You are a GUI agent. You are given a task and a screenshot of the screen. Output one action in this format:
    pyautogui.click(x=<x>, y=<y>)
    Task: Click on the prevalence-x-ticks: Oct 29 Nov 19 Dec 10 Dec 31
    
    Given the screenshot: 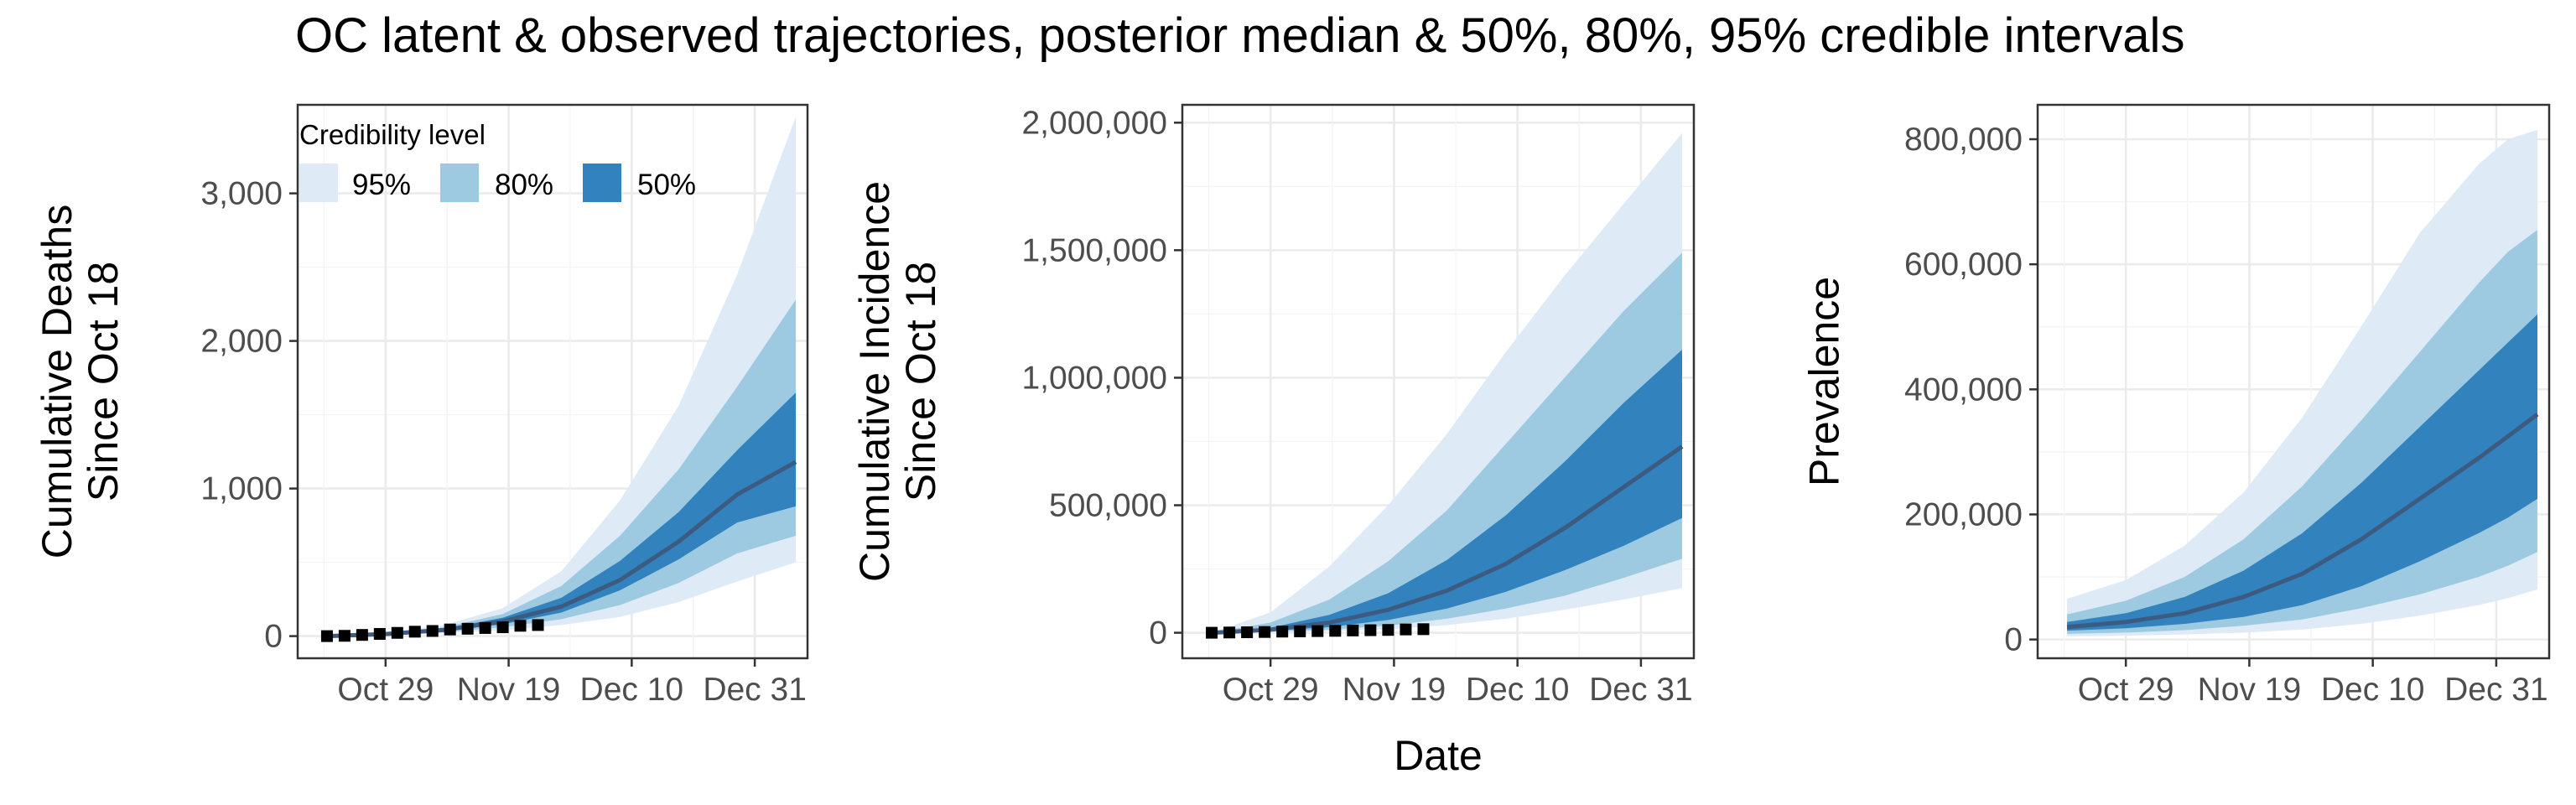 What is the action you would take?
    pyautogui.click(x=2313, y=683)
    